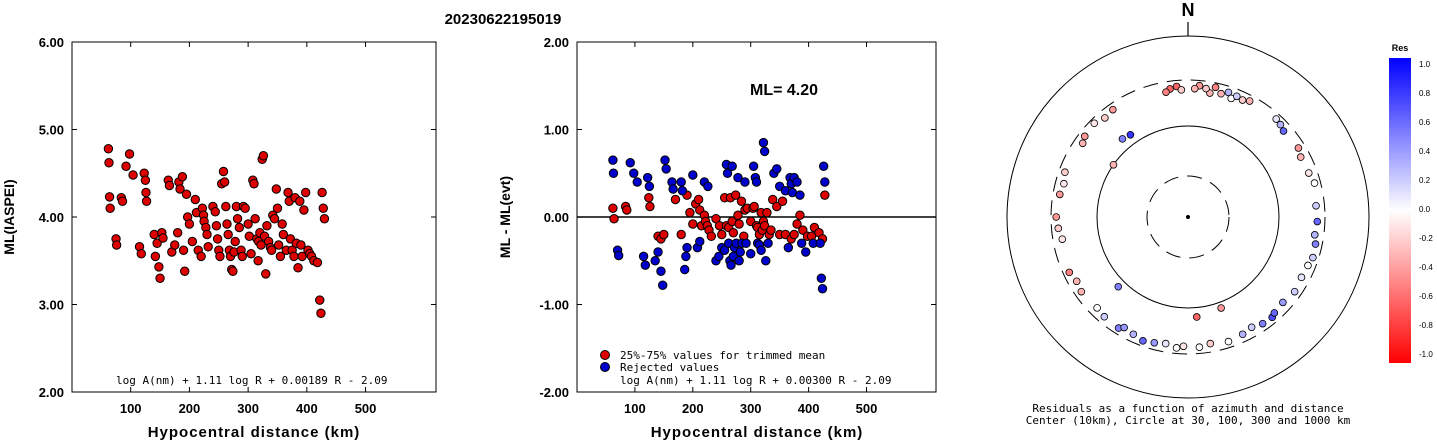  What do you see at coordinates (605, 355) in the screenshot?
I see `legend-marker-trimmed` at bounding box center [605, 355].